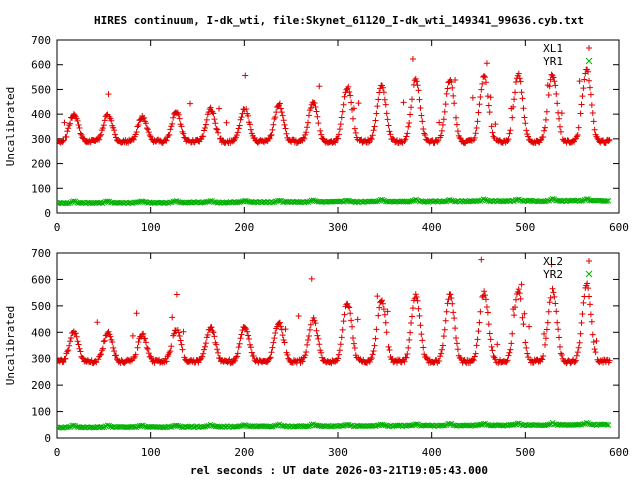 Image resolution: width=640 pixels, height=480 pixels. Describe the element at coordinates (41, 279) in the screenshot. I see `y-tick-label: 600` at that location.